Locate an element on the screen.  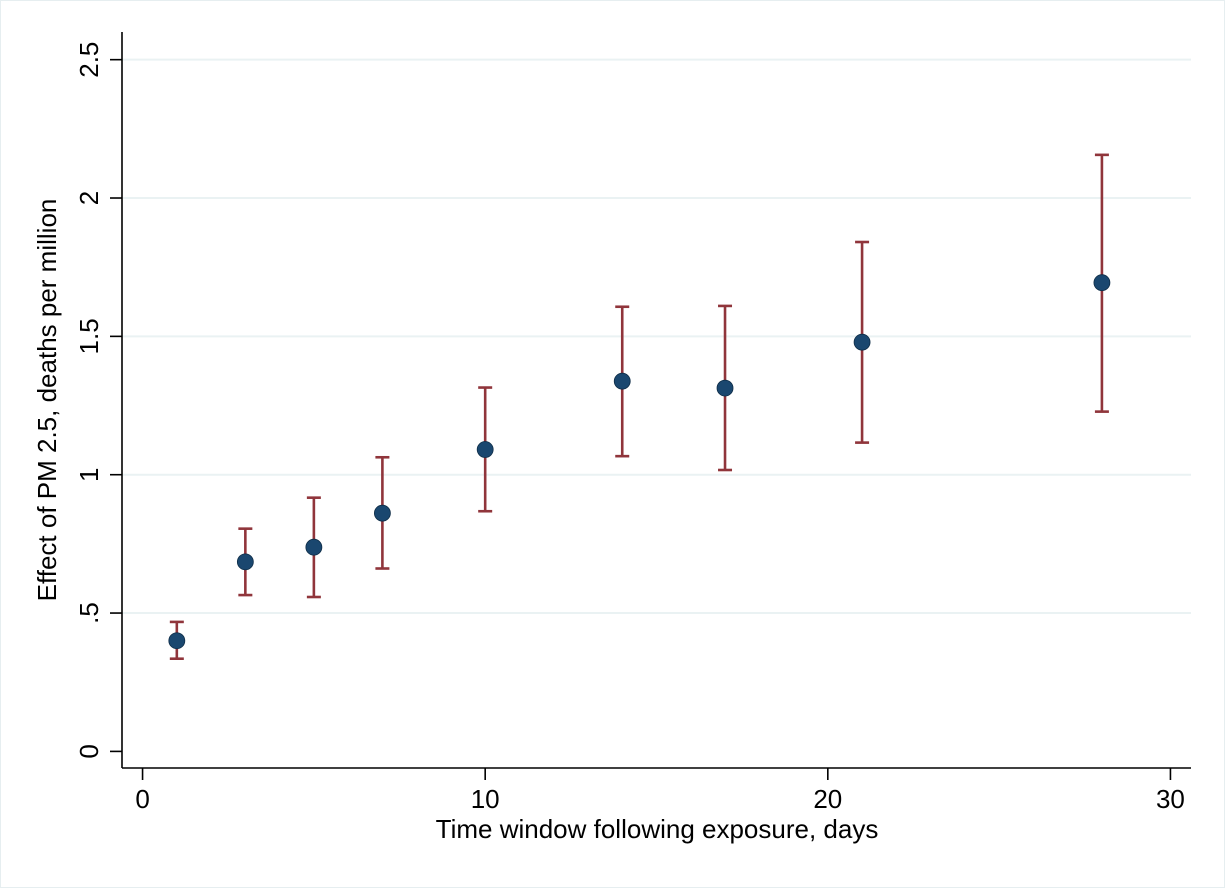
x-tick-label-1: 10 is located at coordinates (485, 799).